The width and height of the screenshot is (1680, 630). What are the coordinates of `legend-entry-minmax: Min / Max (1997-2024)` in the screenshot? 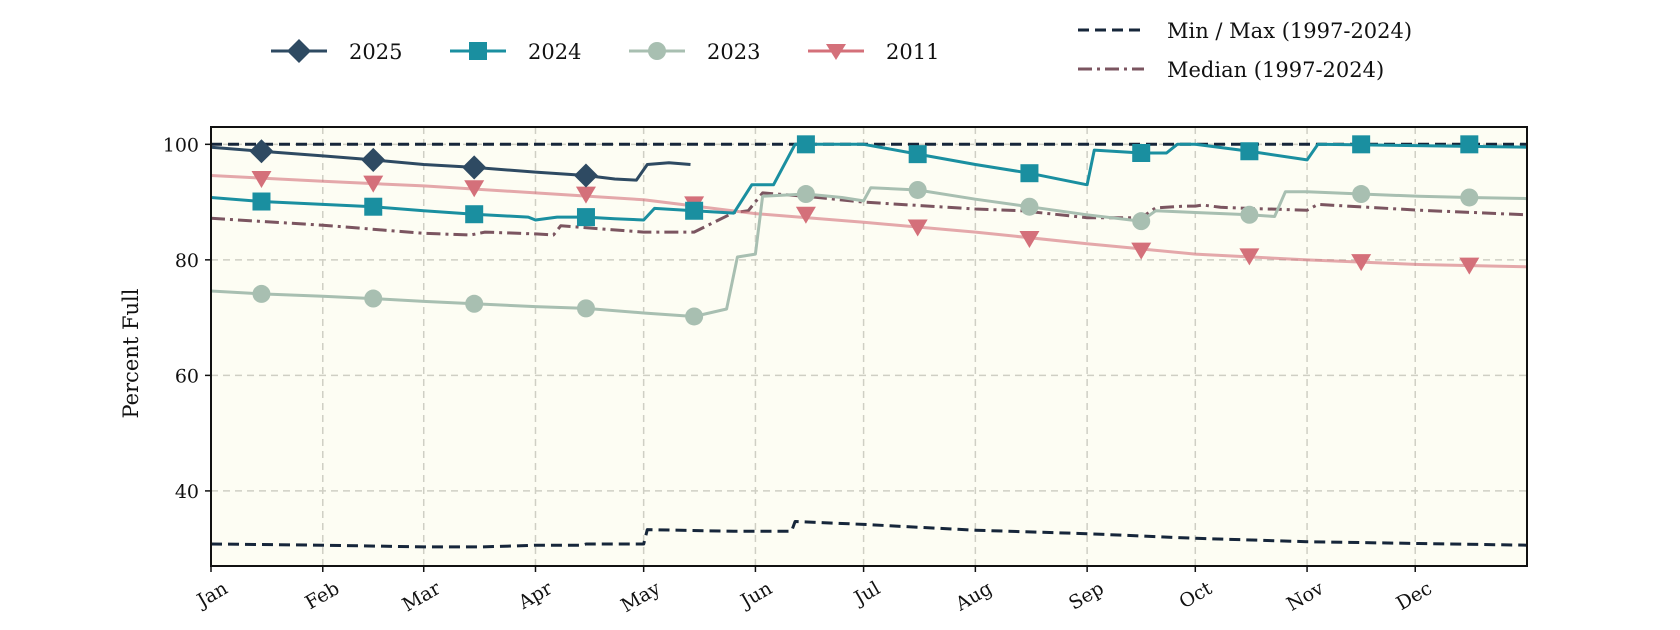 It's located at (1245, 31).